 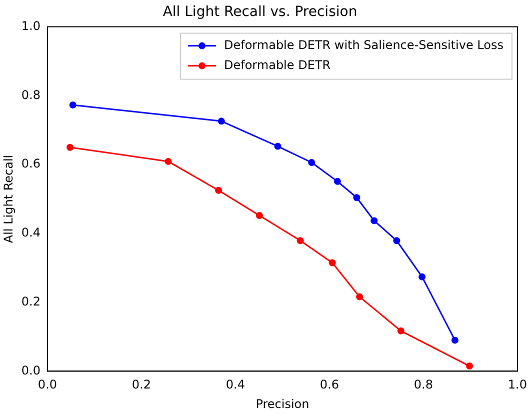 I want to click on legend-label: Deformable DETR with Salience-Sensitive Loss, so click(x=364, y=45).